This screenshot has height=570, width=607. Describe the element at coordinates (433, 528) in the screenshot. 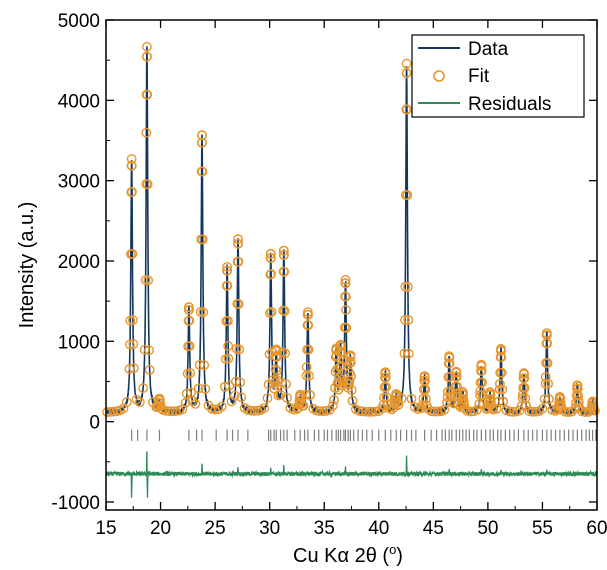

I see `x-tick-label: 45` at that location.